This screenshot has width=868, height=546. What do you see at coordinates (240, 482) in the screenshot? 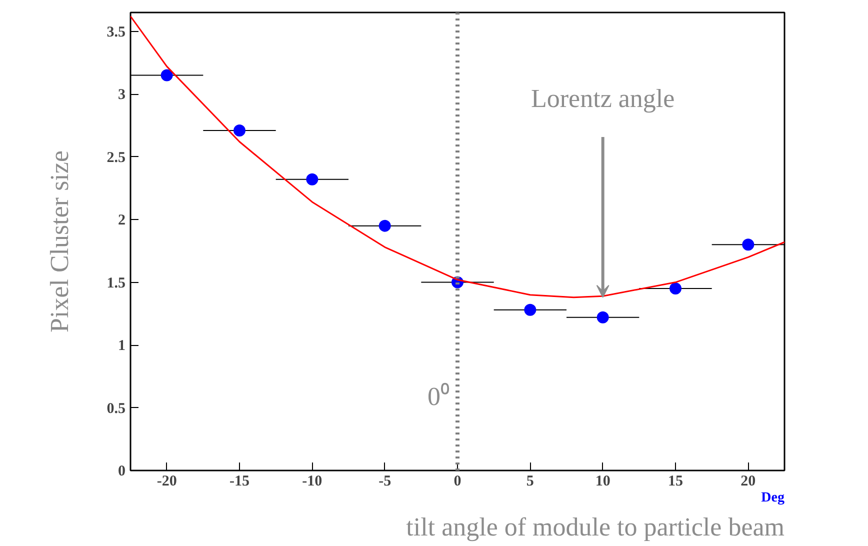
I see `x-tick-label: -15` at bounding box center [240, 482].